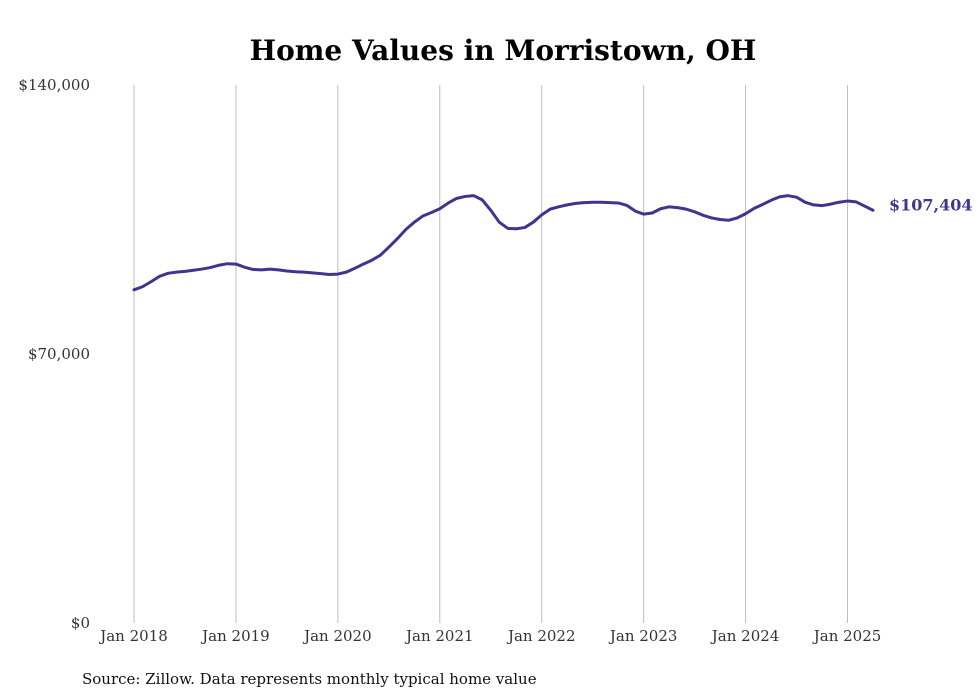 The image size is (980, 699). I want to click on x-tick-label: Jan 2019, so click(235, 636).